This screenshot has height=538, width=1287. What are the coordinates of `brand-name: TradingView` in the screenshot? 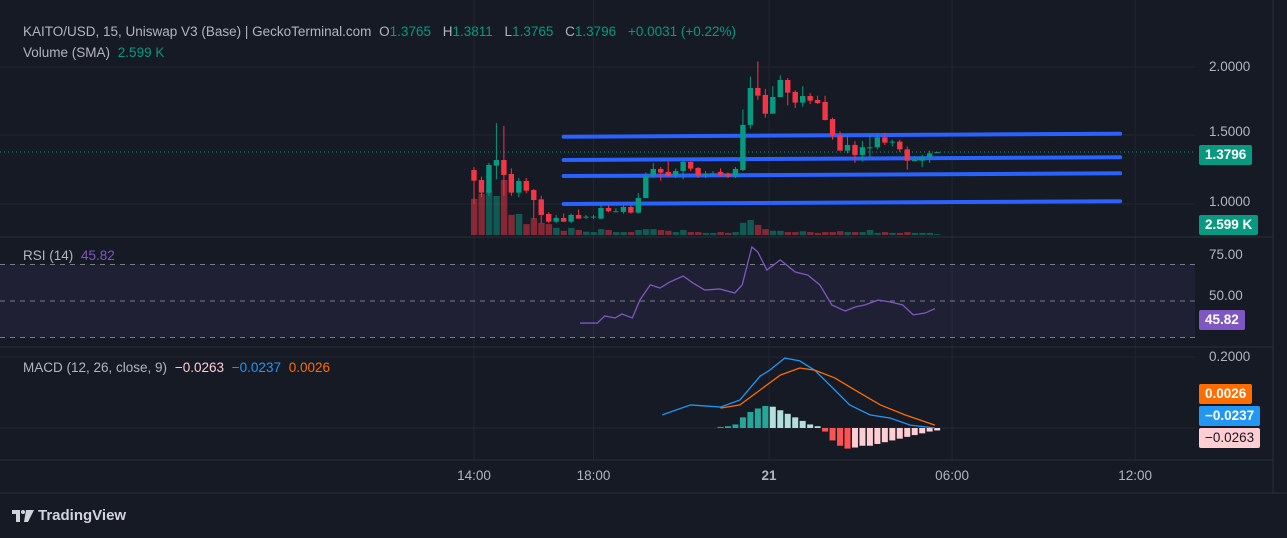 It's located at (82, 515).